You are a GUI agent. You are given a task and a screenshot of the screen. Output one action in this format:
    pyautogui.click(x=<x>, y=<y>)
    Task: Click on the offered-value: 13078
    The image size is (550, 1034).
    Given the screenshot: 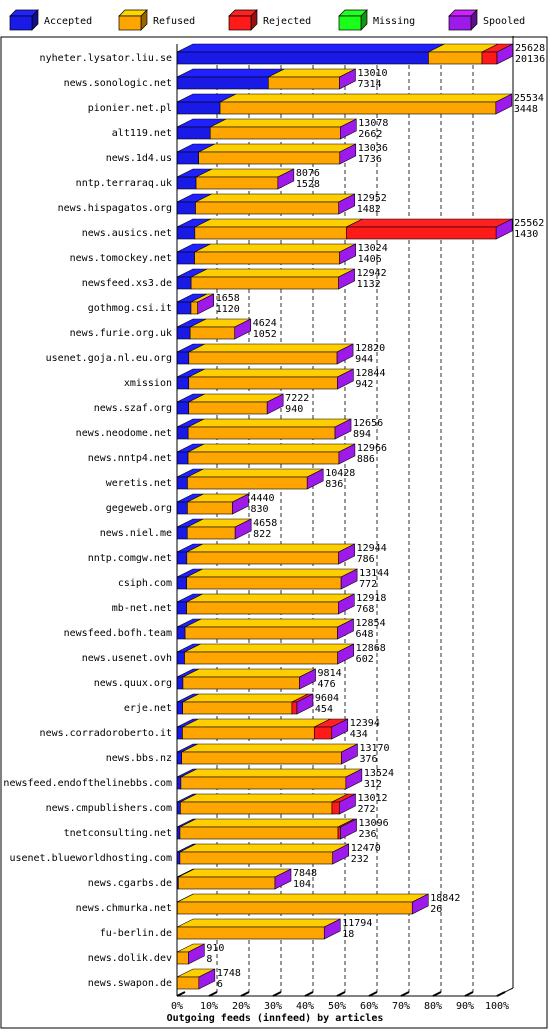 What is the action you would take?
    pyautogui.click(x=373, y=123)
    